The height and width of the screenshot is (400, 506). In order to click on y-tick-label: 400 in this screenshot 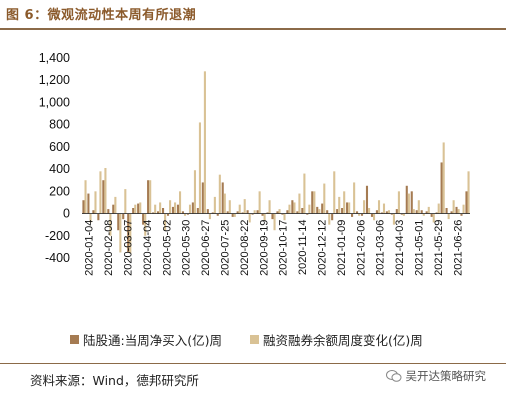, I will do `click(59, 169)`.